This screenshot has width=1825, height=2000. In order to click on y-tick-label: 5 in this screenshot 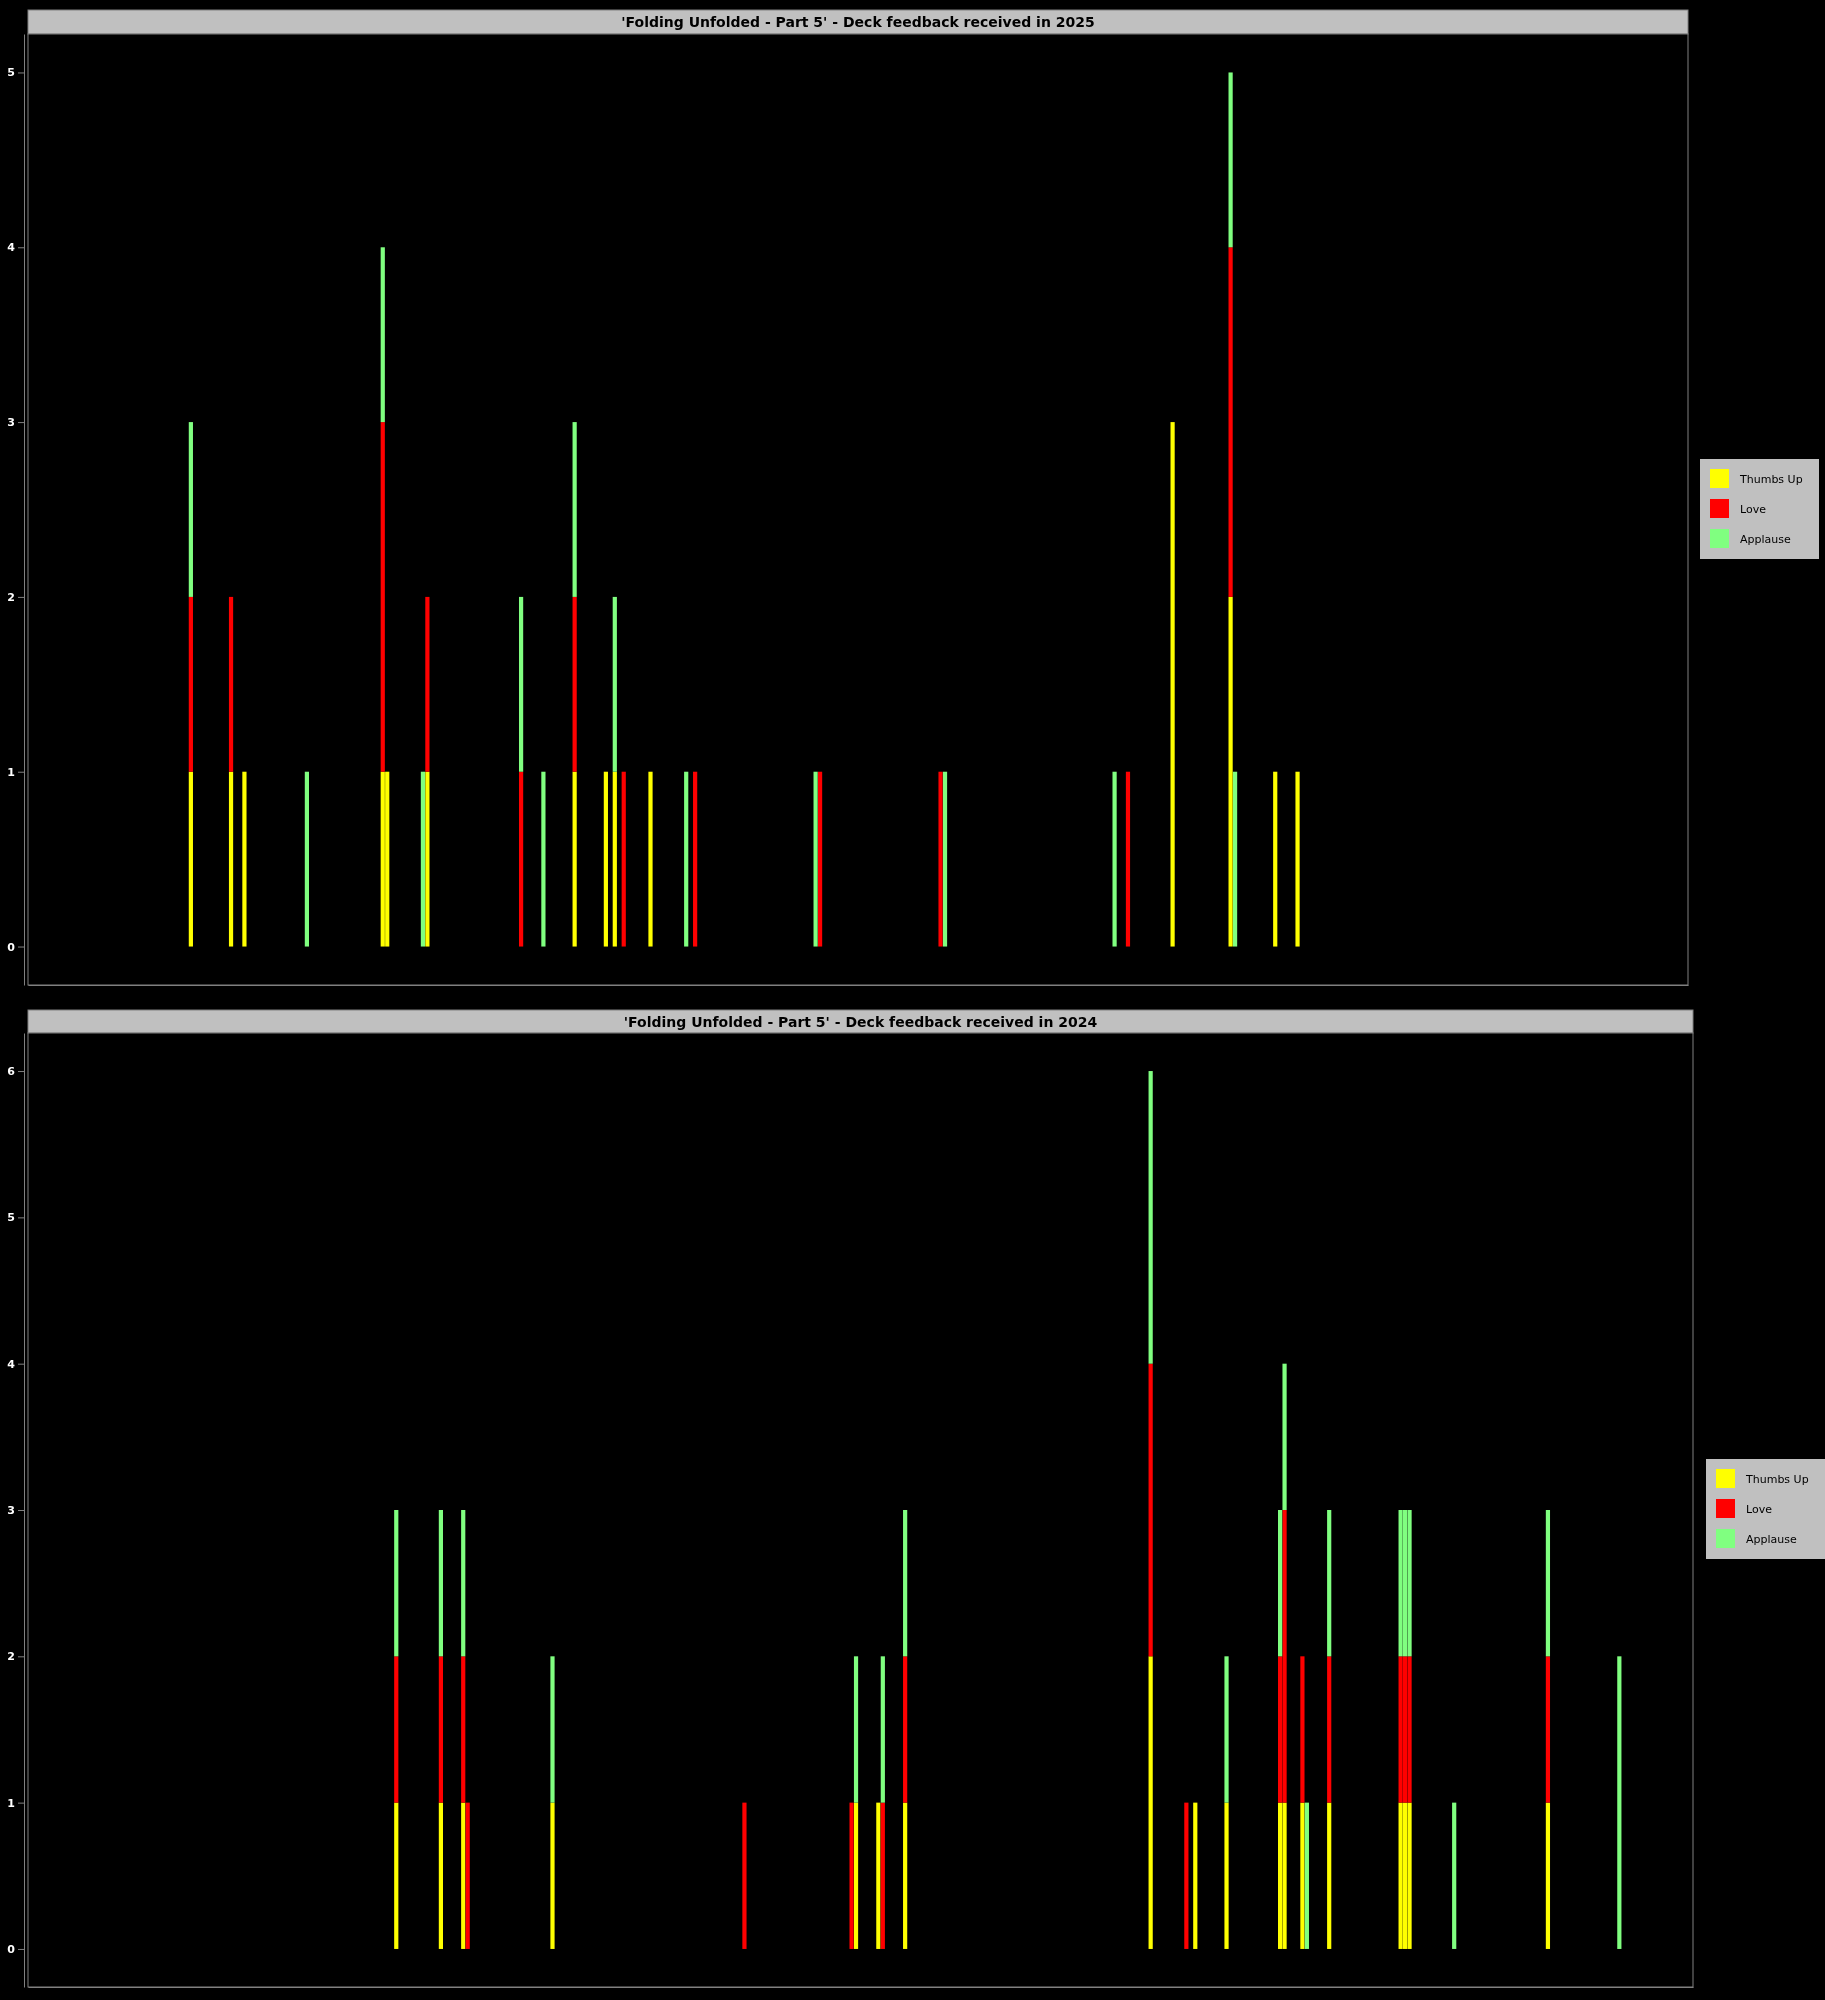, I will do `click(11, 1218)`.